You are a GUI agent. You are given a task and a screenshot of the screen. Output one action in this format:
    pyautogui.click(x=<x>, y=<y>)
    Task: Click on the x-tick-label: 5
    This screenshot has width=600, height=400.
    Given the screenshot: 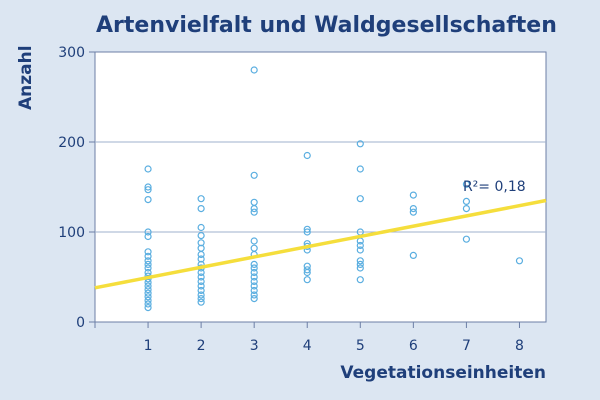 What is the action you would take?
    pyautogui.click(x=360, y=346)
    